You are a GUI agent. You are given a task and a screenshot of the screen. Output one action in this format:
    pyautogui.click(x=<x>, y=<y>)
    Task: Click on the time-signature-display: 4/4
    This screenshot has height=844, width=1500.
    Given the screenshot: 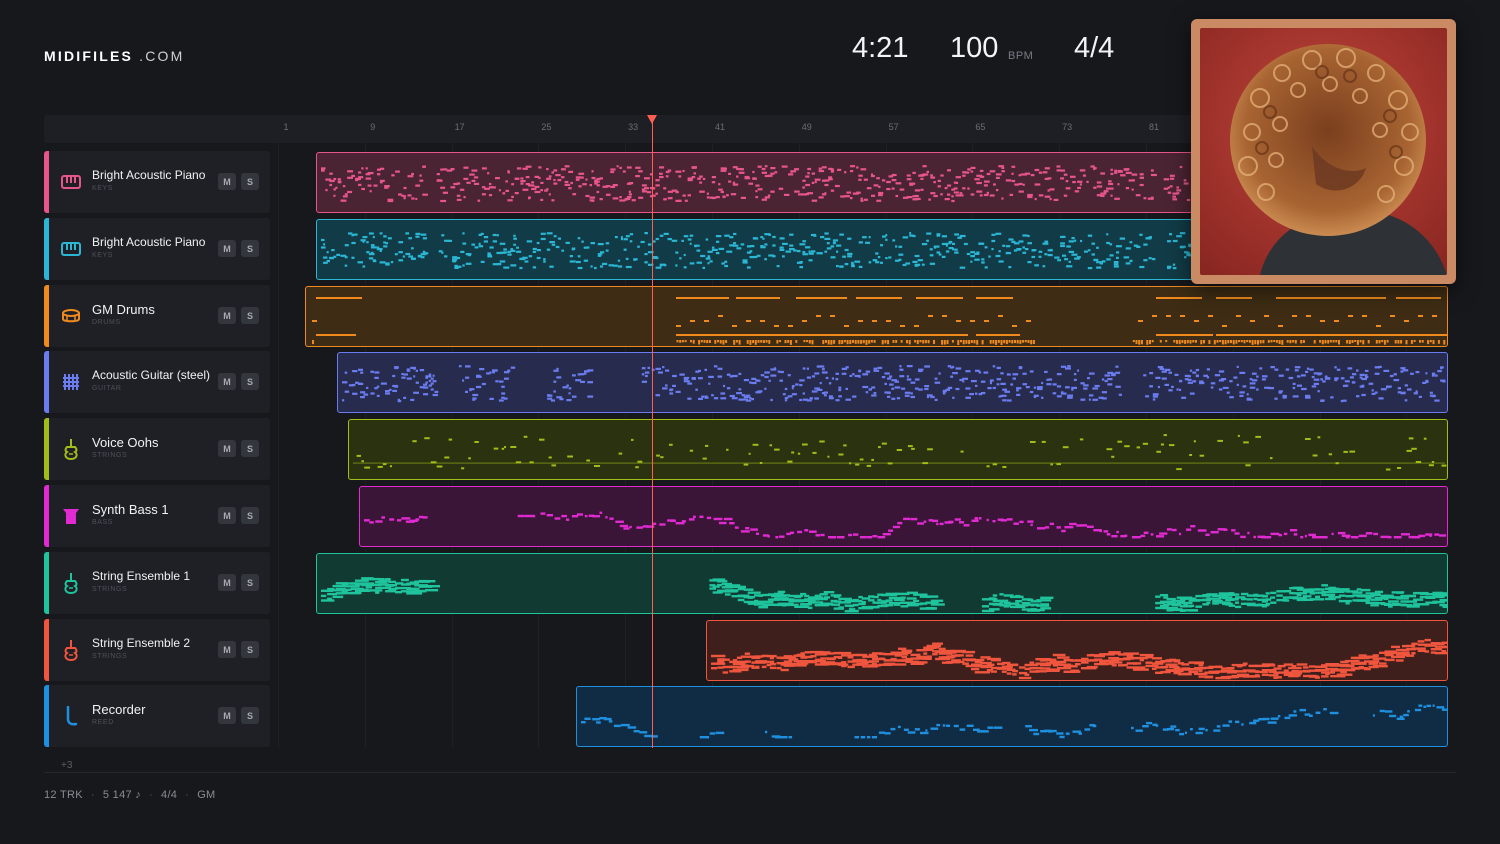 What is the action you would take?
    pyautogui.click(x=1094, y=48)
    